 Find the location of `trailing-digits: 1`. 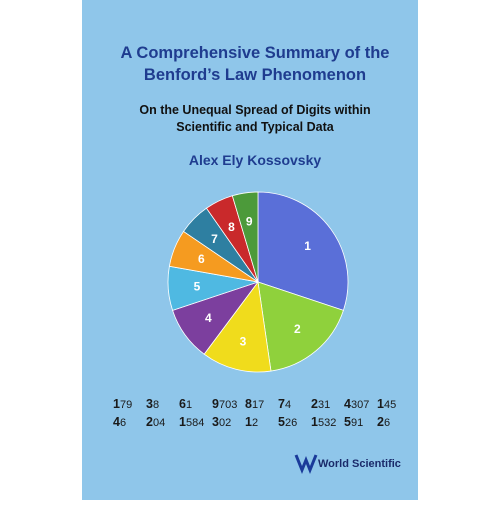

trailing-digits: 1 is located at coordinates (189, 405).